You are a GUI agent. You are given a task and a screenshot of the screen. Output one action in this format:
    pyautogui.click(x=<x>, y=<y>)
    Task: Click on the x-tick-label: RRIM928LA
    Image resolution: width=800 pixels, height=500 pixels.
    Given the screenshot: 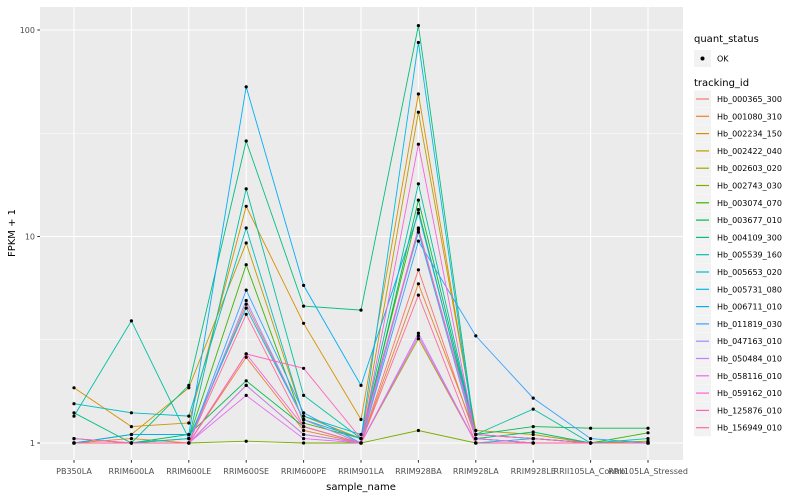 What is the action you would take?
    pyautogui.click(x=476, y=471)
    